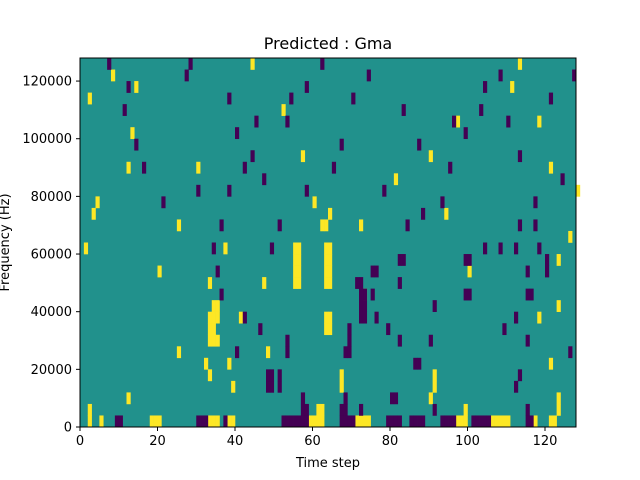 This screenshot has height=480, width=640. I want to click on y-tick-label: 120000, so click(47, 82).